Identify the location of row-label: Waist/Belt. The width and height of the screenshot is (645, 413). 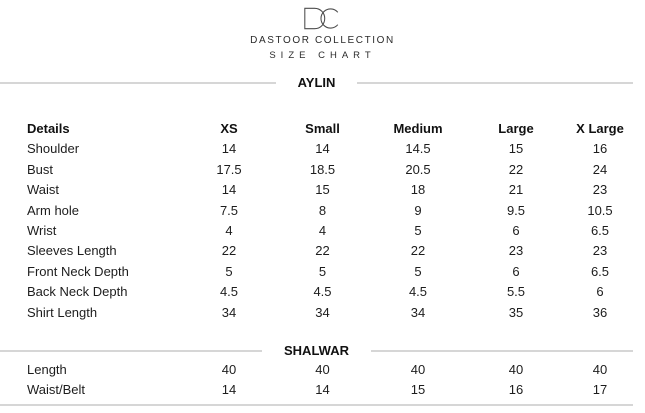
(56, 390).